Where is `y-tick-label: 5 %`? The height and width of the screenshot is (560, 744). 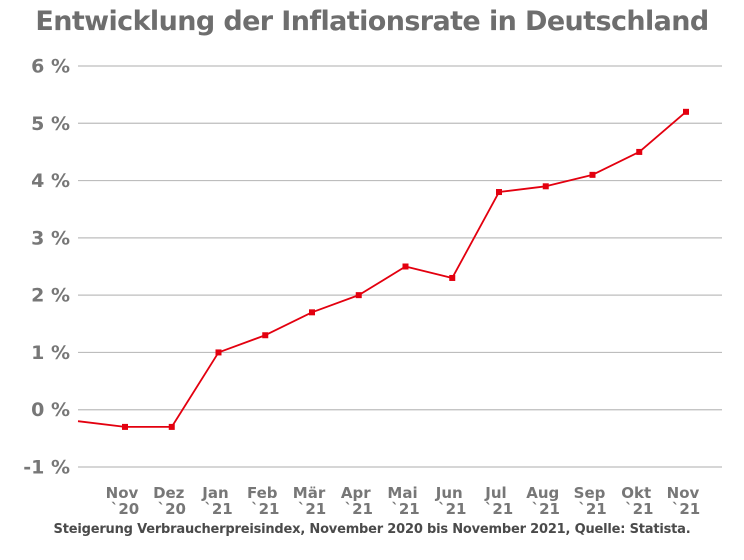
y-tick-label: 5 % is located at coordinates (50, 124).